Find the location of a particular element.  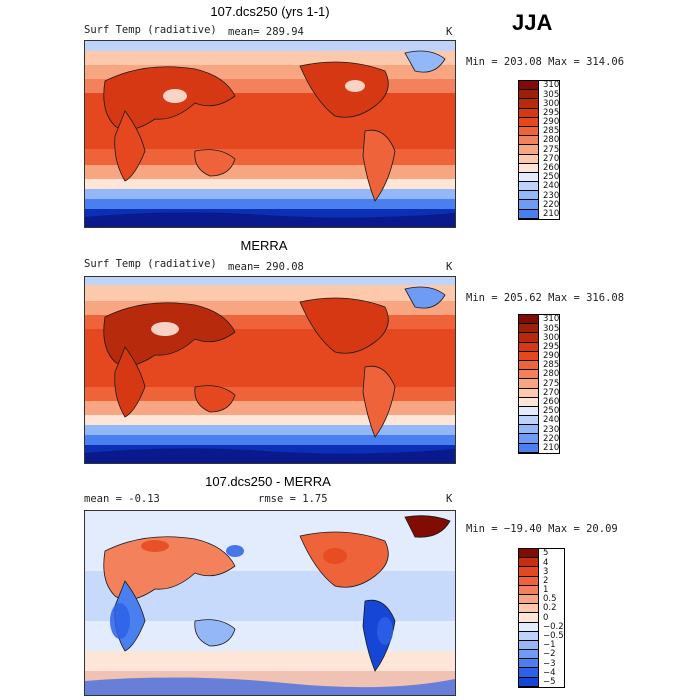

colorbar-row: 4 is located at coordinates (541, 562).